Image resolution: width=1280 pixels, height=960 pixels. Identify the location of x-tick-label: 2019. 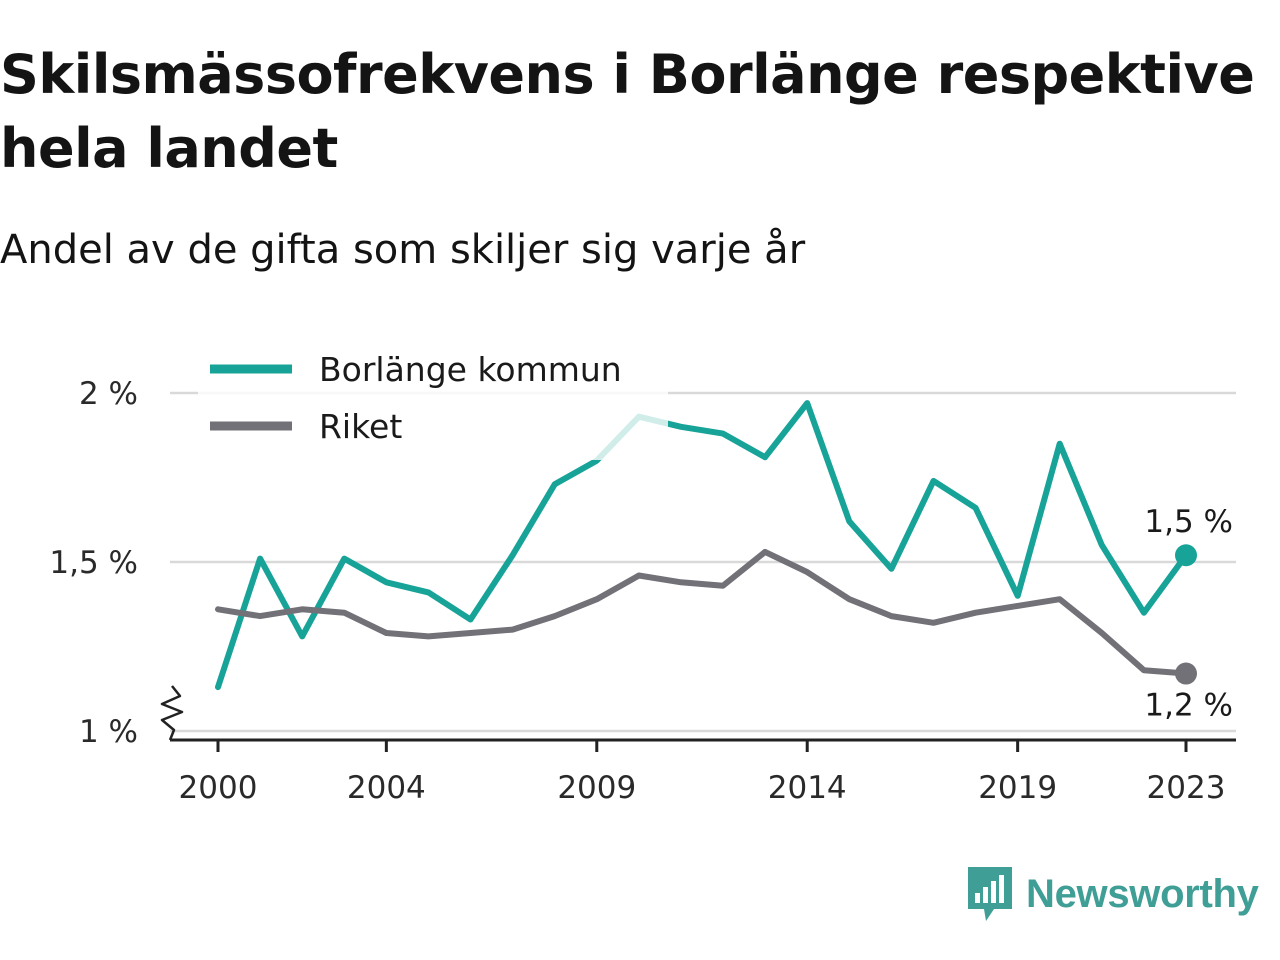
(1017, 788).